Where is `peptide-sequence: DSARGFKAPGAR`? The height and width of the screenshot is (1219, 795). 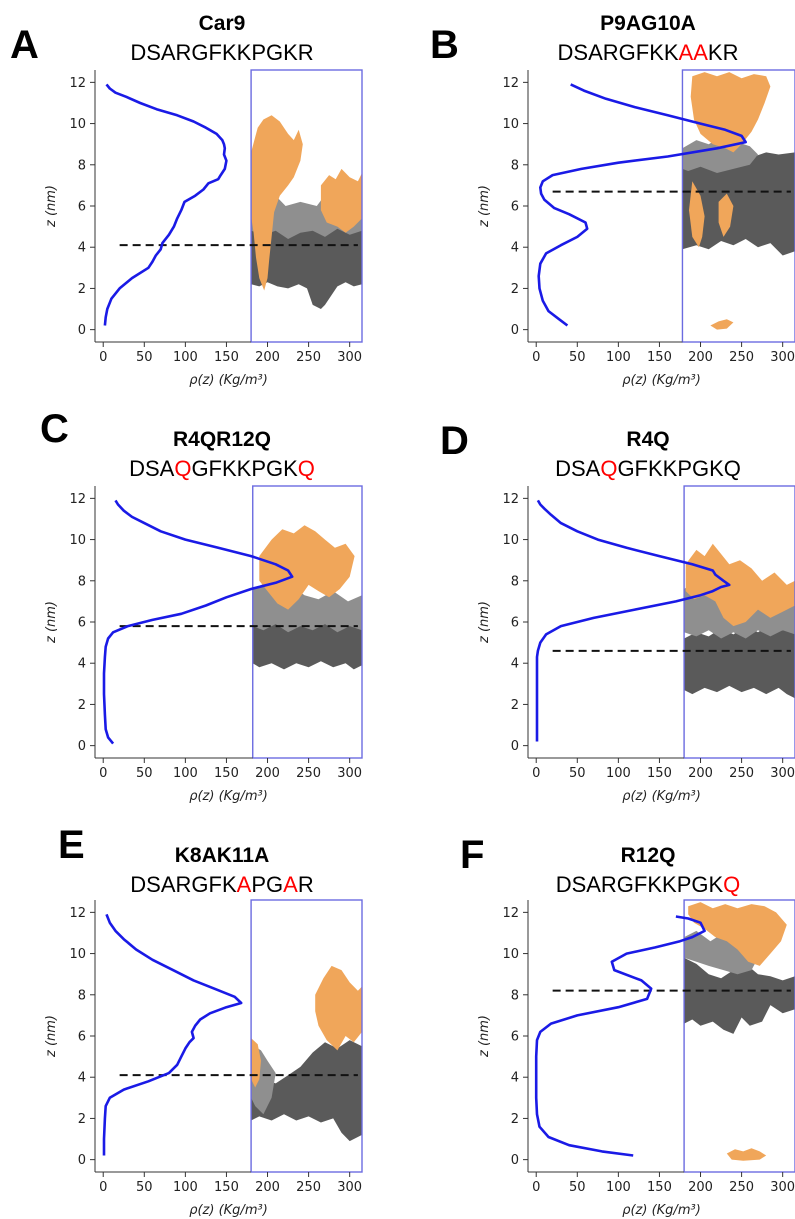 peptide-sequence: DSARGFKAPGAR is located at coordinates (221, 884).